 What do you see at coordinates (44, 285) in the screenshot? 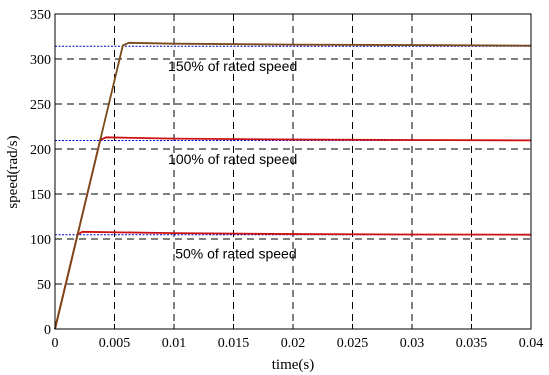
I see `y-tick-label: 50` at bounding box center [44, 285].